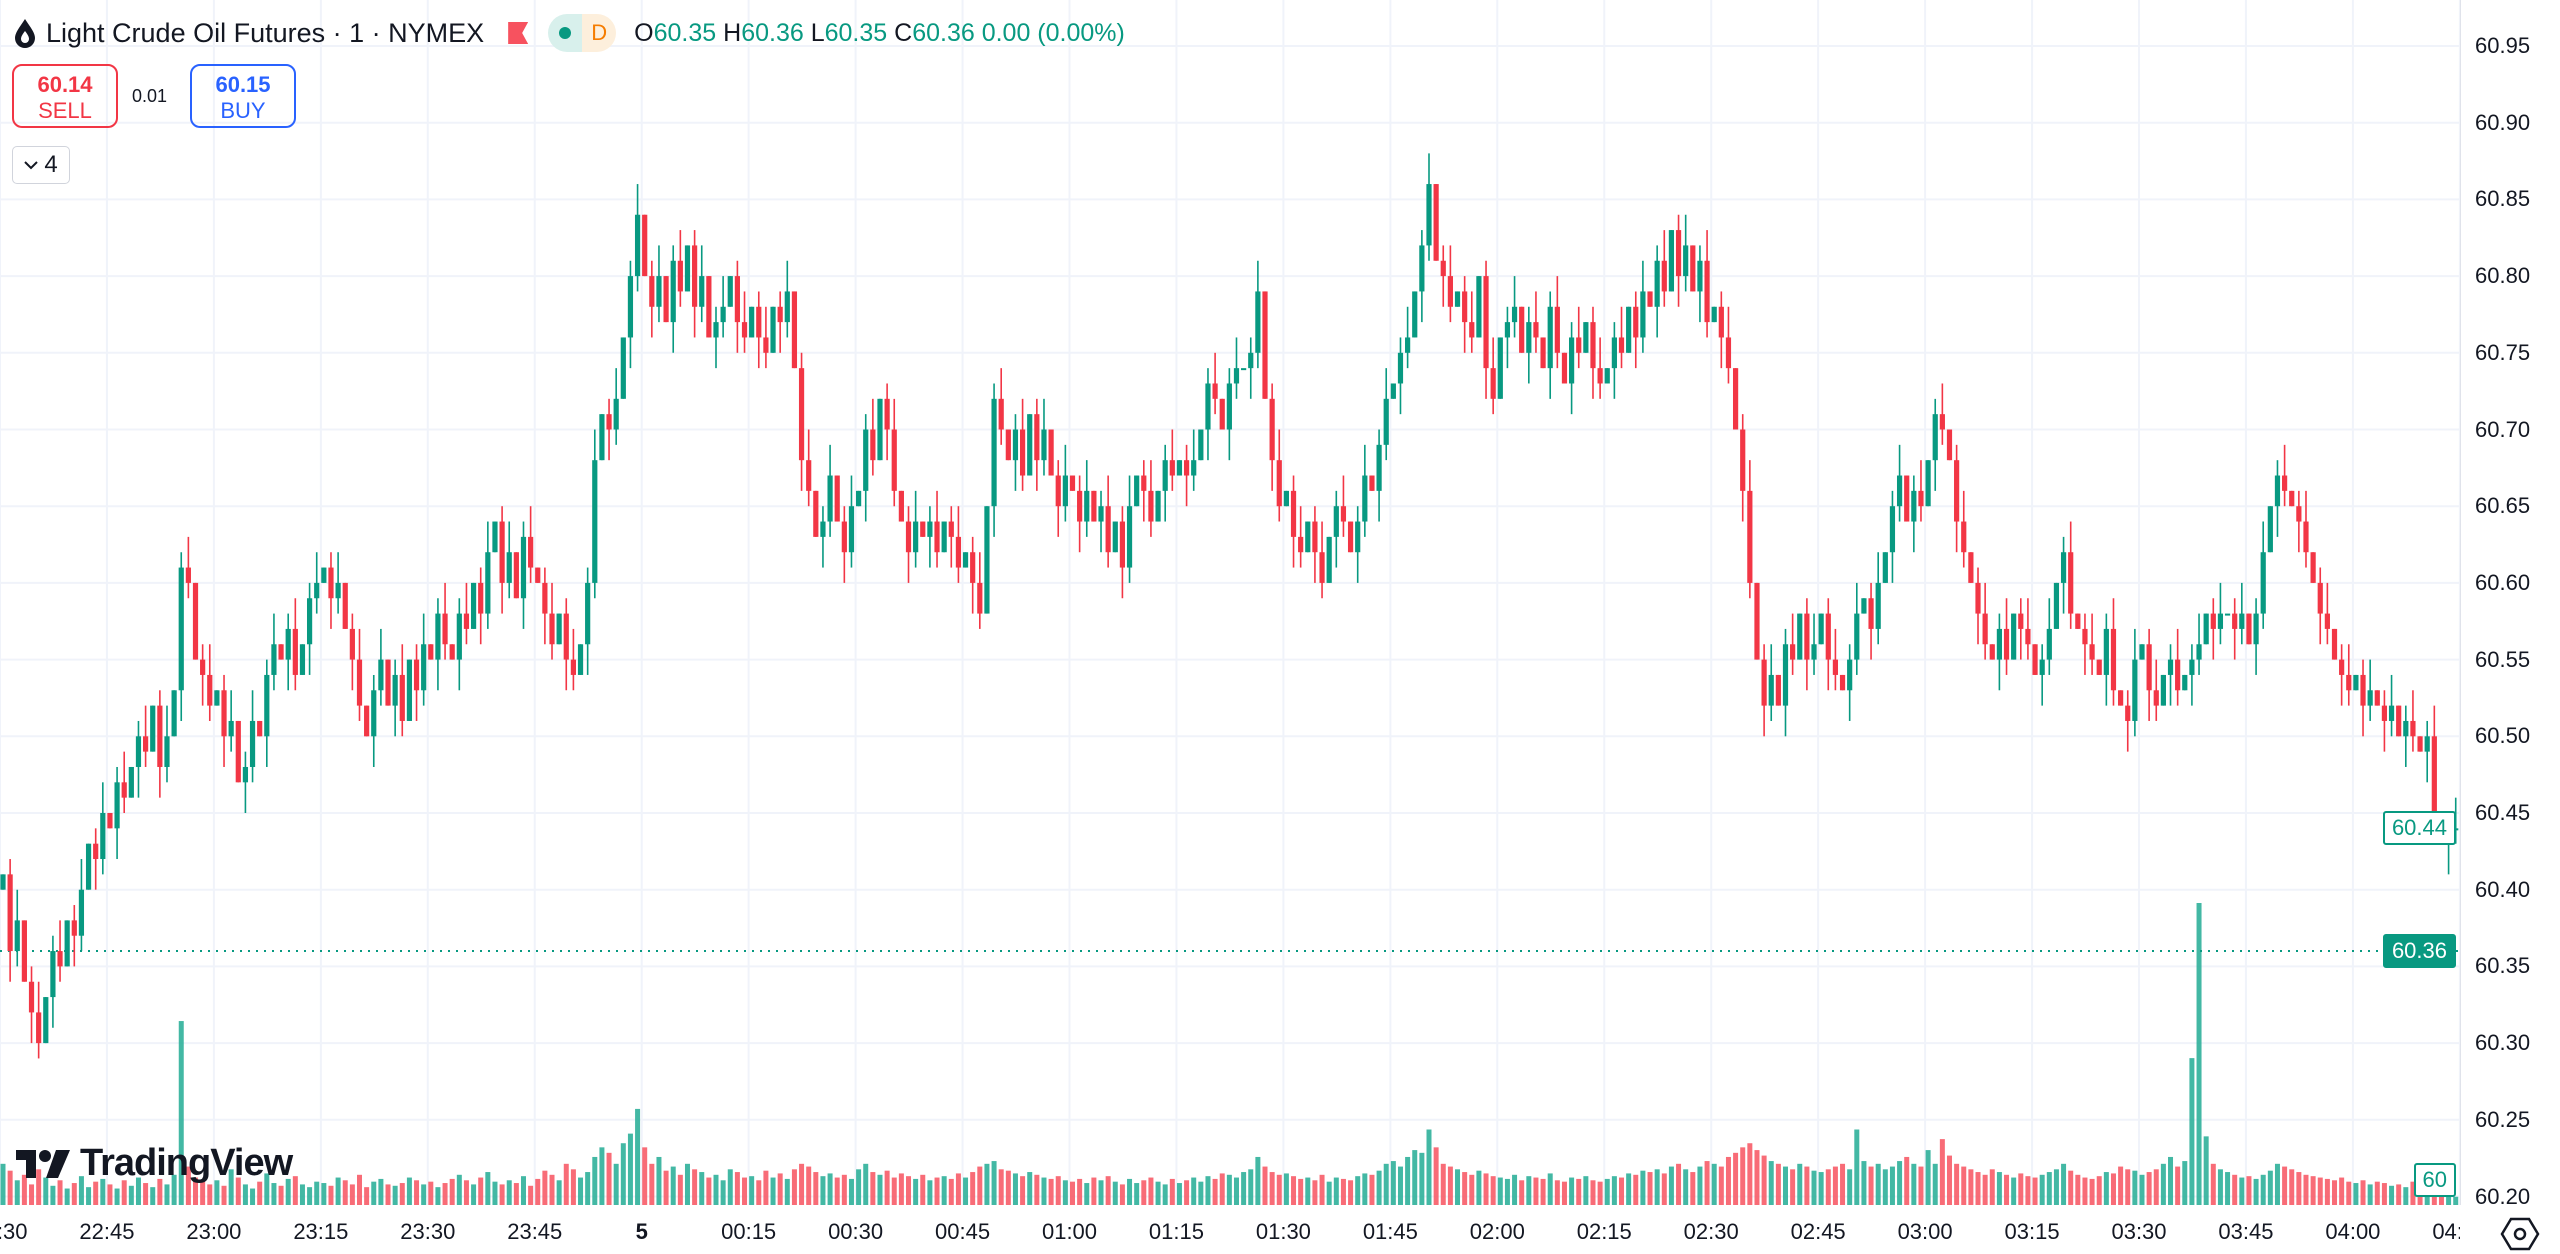 Image resolution: width=2560 pixels, height=1254 pixels. Describe the element at coordinates (2503, 736) in the screenshot. I see `price-tick-label: 60.50` at that location.